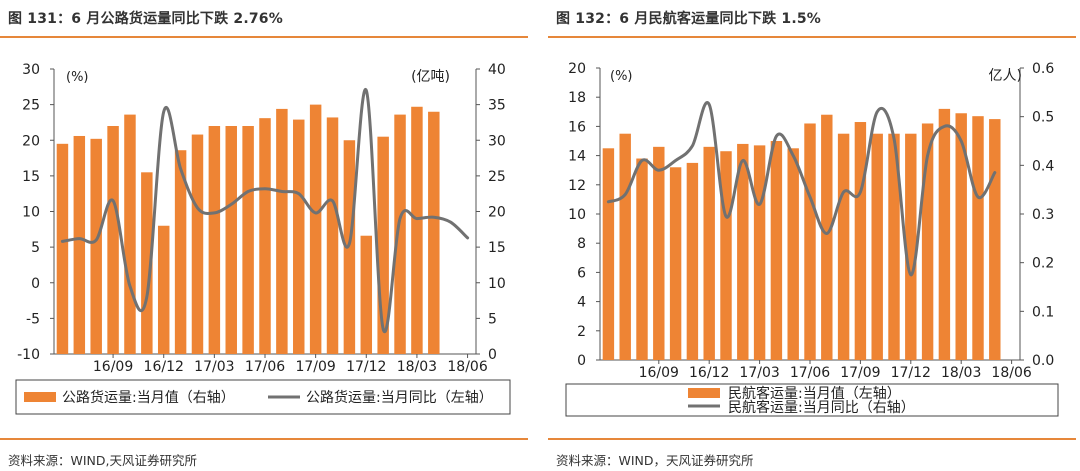  I want to click on line-series, so click(801, 189).